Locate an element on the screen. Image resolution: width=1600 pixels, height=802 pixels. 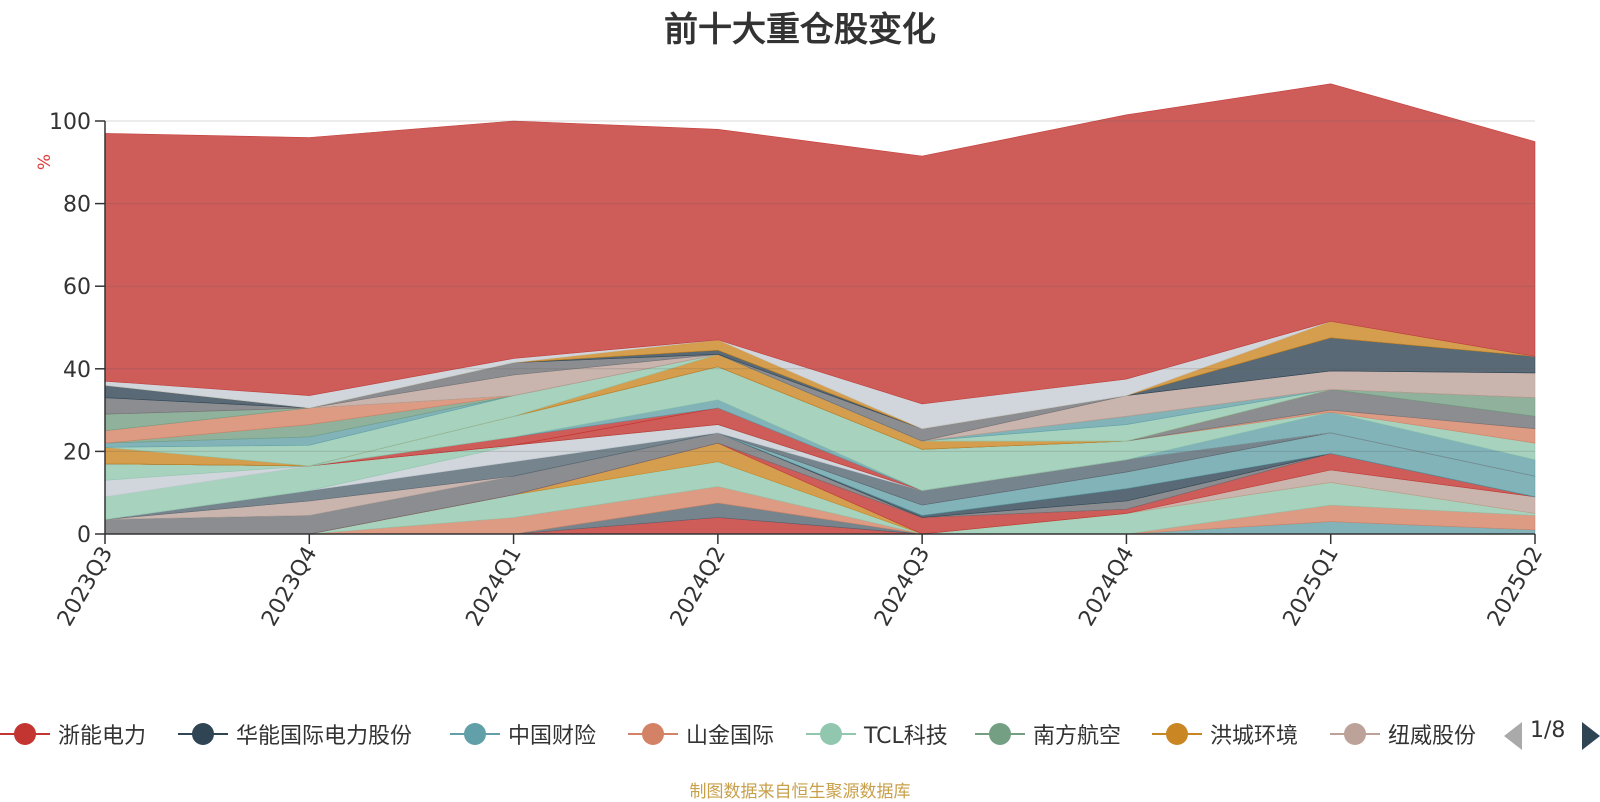
legend-label: 山金国际 is located at coordinates (730, 736).